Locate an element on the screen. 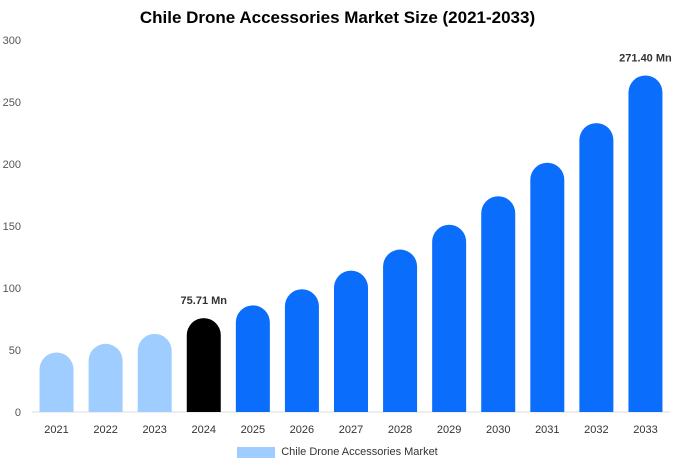  bar-2021 is located at coordinates (56, 382).